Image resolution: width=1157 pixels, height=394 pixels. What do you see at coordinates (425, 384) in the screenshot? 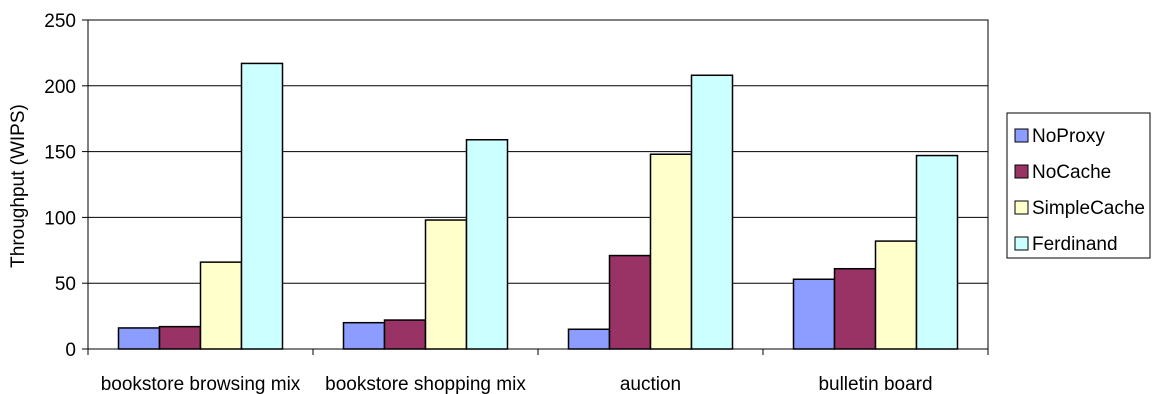
I see `x-category-label: bookstore shopping mix` at bounding box center [425, 384].